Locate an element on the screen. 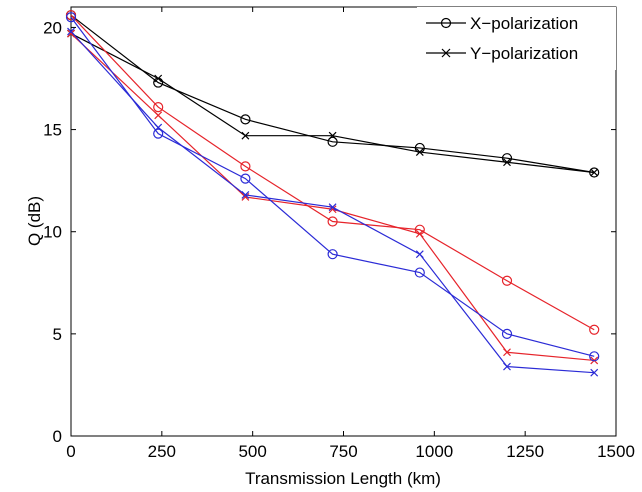  legend-label-x-polarization: X−polarization is located at coordinates (524, 23).